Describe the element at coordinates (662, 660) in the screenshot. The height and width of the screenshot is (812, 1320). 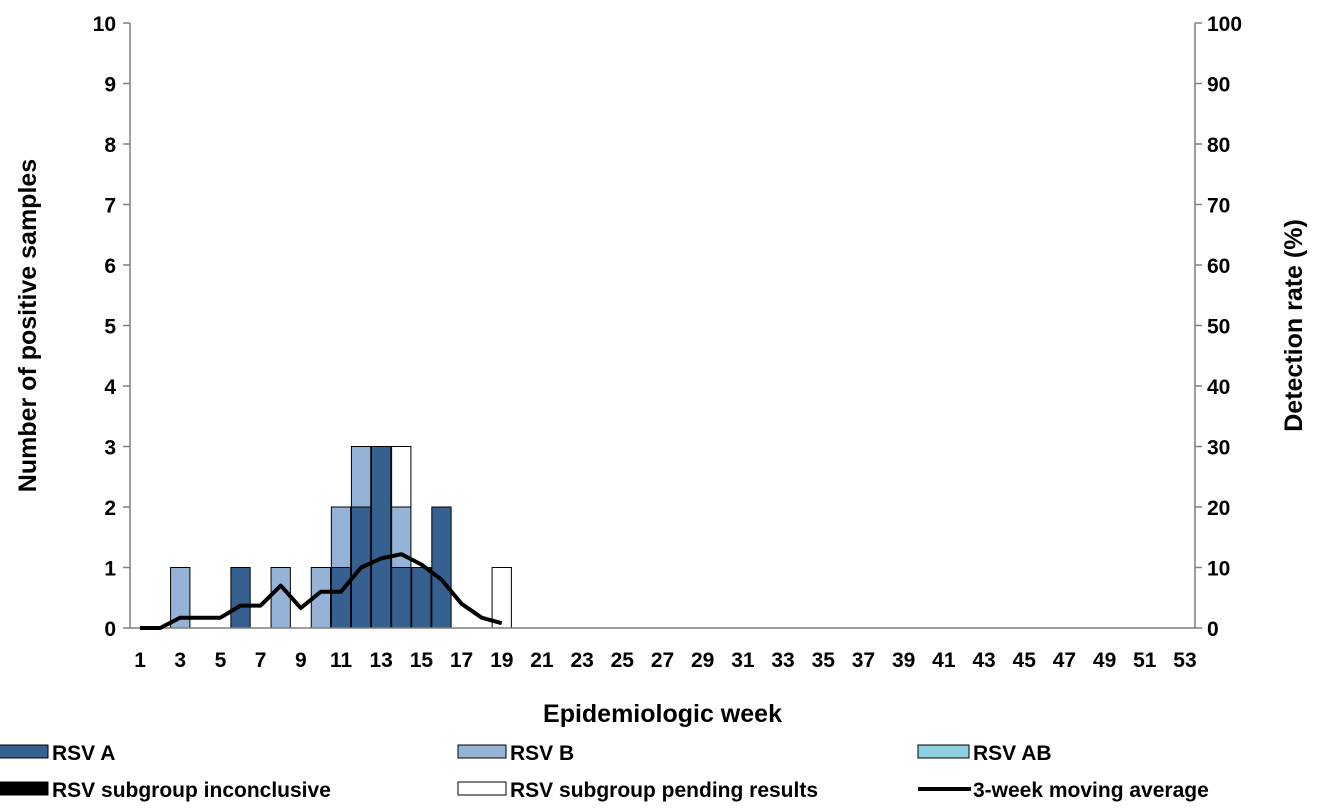
I see `x-tick-label: 27` at that location.